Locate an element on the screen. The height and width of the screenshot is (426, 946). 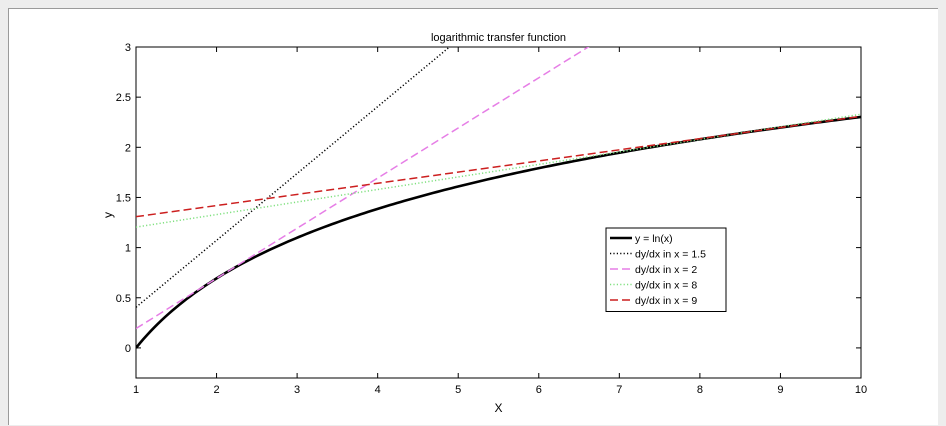
x-tick-label: 10 is located at coordinates (861, 390).